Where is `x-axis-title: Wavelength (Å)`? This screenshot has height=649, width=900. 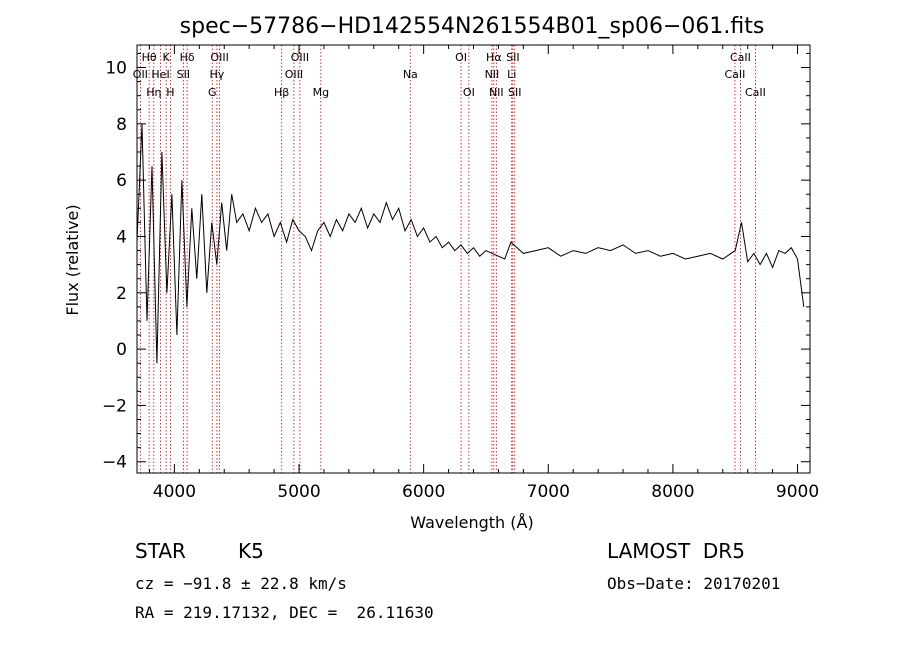 x-axis-title: Wavelength (Å) is located at coordinates (471, 522).